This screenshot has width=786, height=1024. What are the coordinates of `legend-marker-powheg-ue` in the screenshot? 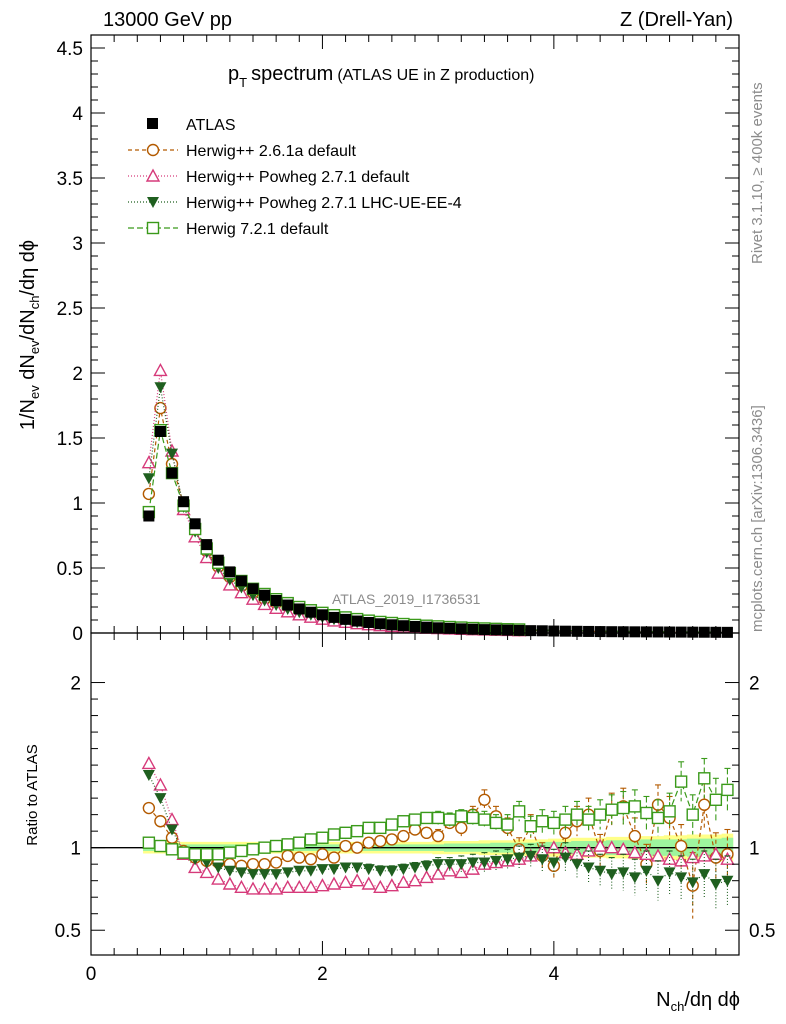 It's located at (153, 202).